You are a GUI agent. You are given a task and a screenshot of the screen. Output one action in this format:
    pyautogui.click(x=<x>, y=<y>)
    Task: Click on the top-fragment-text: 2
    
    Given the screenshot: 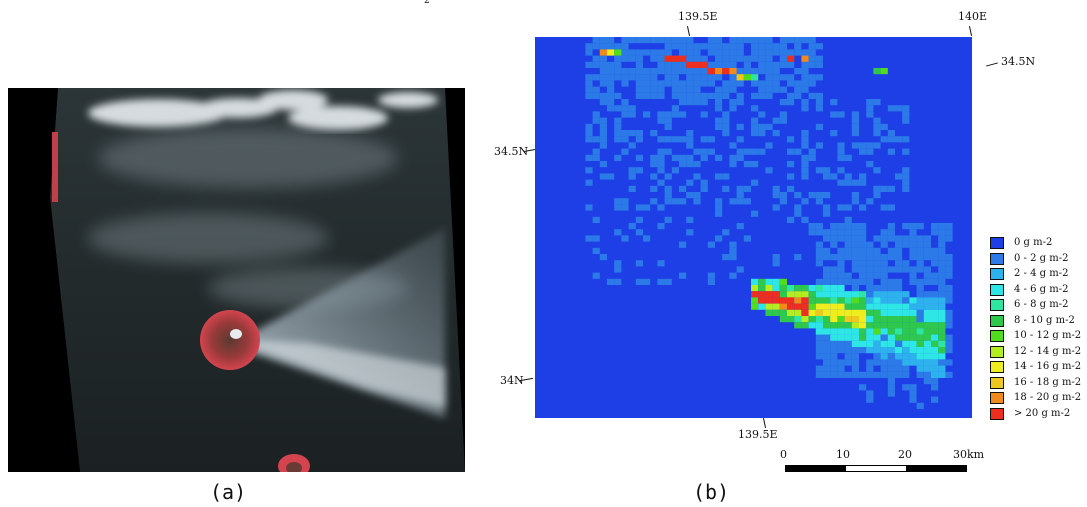 What is the action you would take?
    pyautogui.click(x=427, y=3)
    